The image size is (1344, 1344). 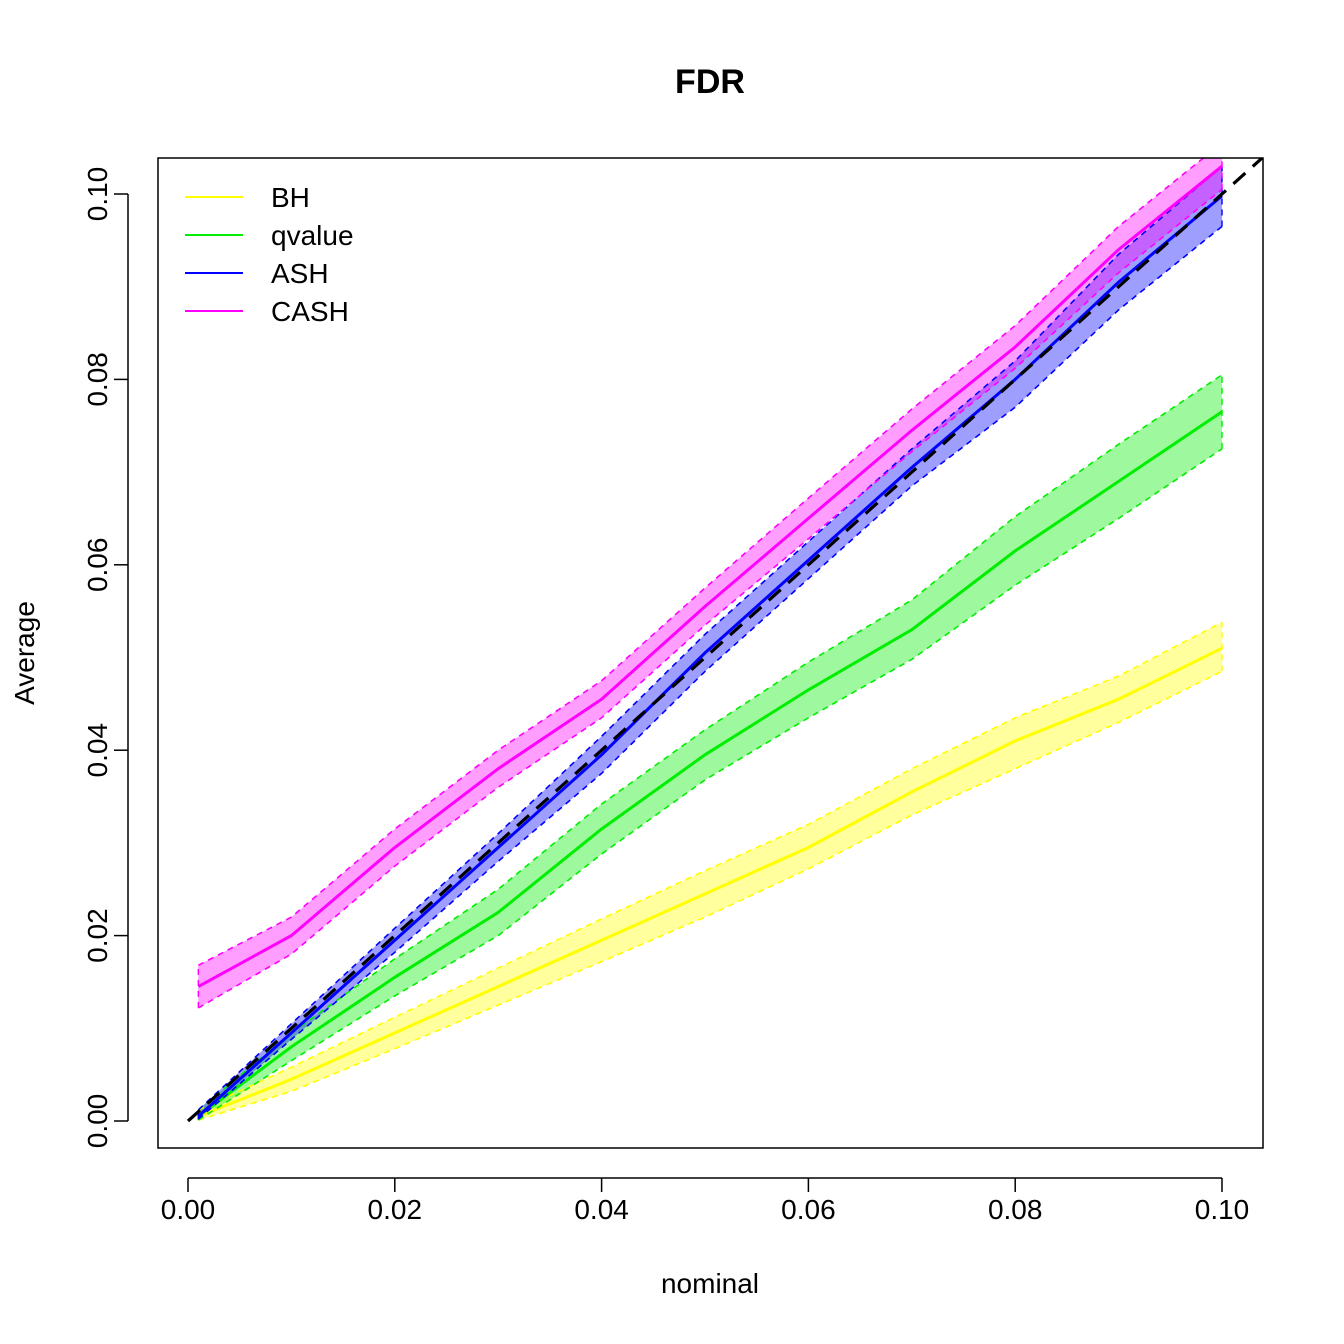 I want to click on legend-label-ash: ASH, so click(x=300, y=273).